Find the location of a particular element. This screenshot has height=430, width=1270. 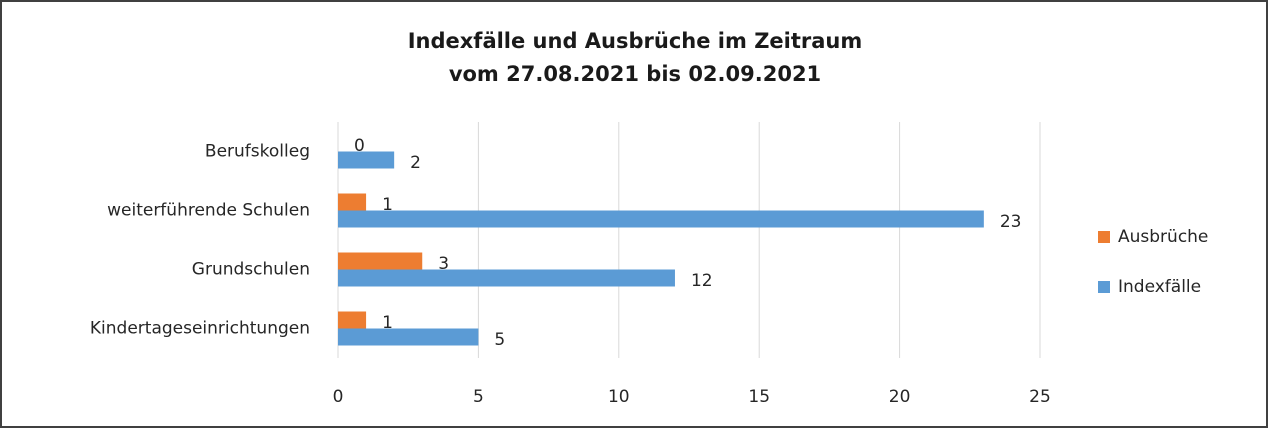

x-tick-label: 0 is located at coordinates (338, 397).